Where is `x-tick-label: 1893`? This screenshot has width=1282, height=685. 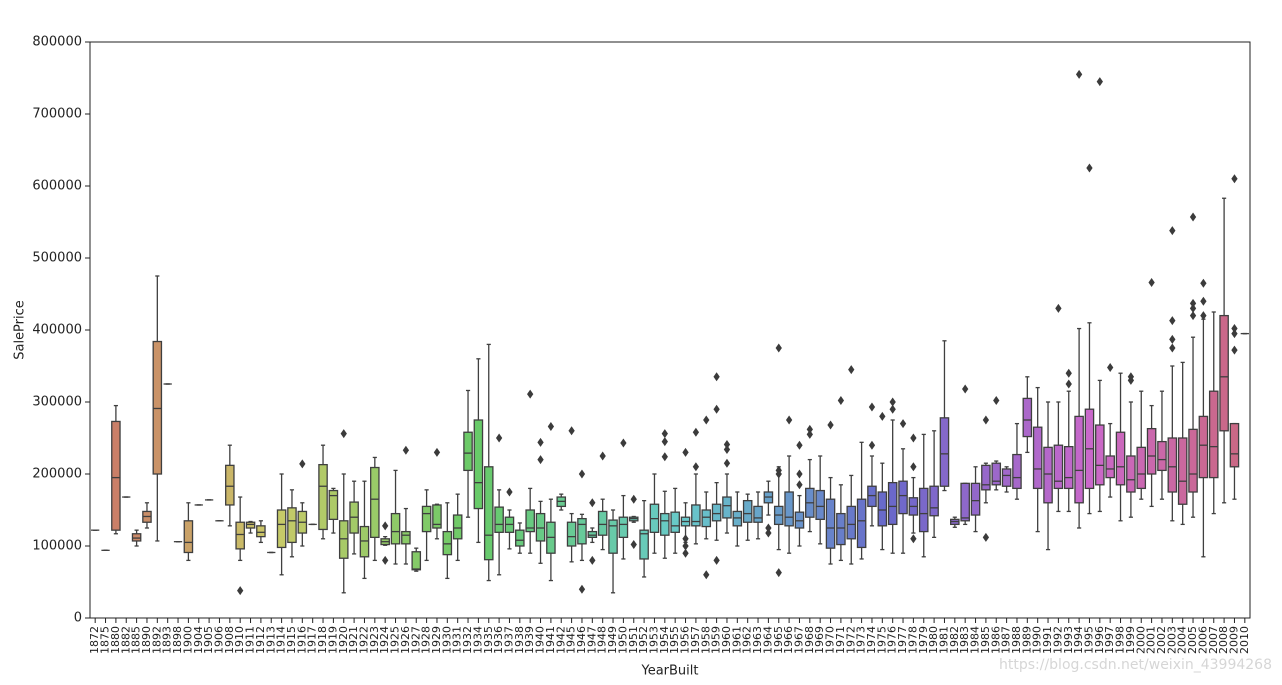 x-tick-label: 1893 is located at coordinates (167, 640).